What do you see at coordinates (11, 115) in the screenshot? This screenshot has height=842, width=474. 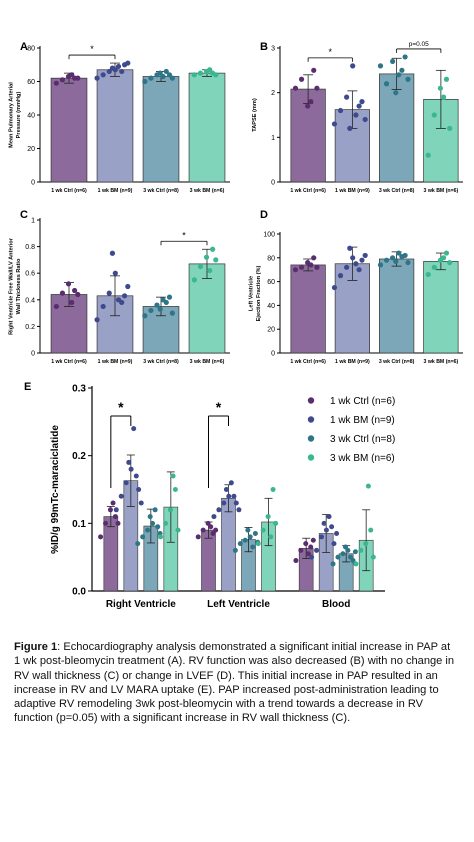 I see `y-axis-title: Mean Pulmonary Arterial` at bounding box center [11, 115].